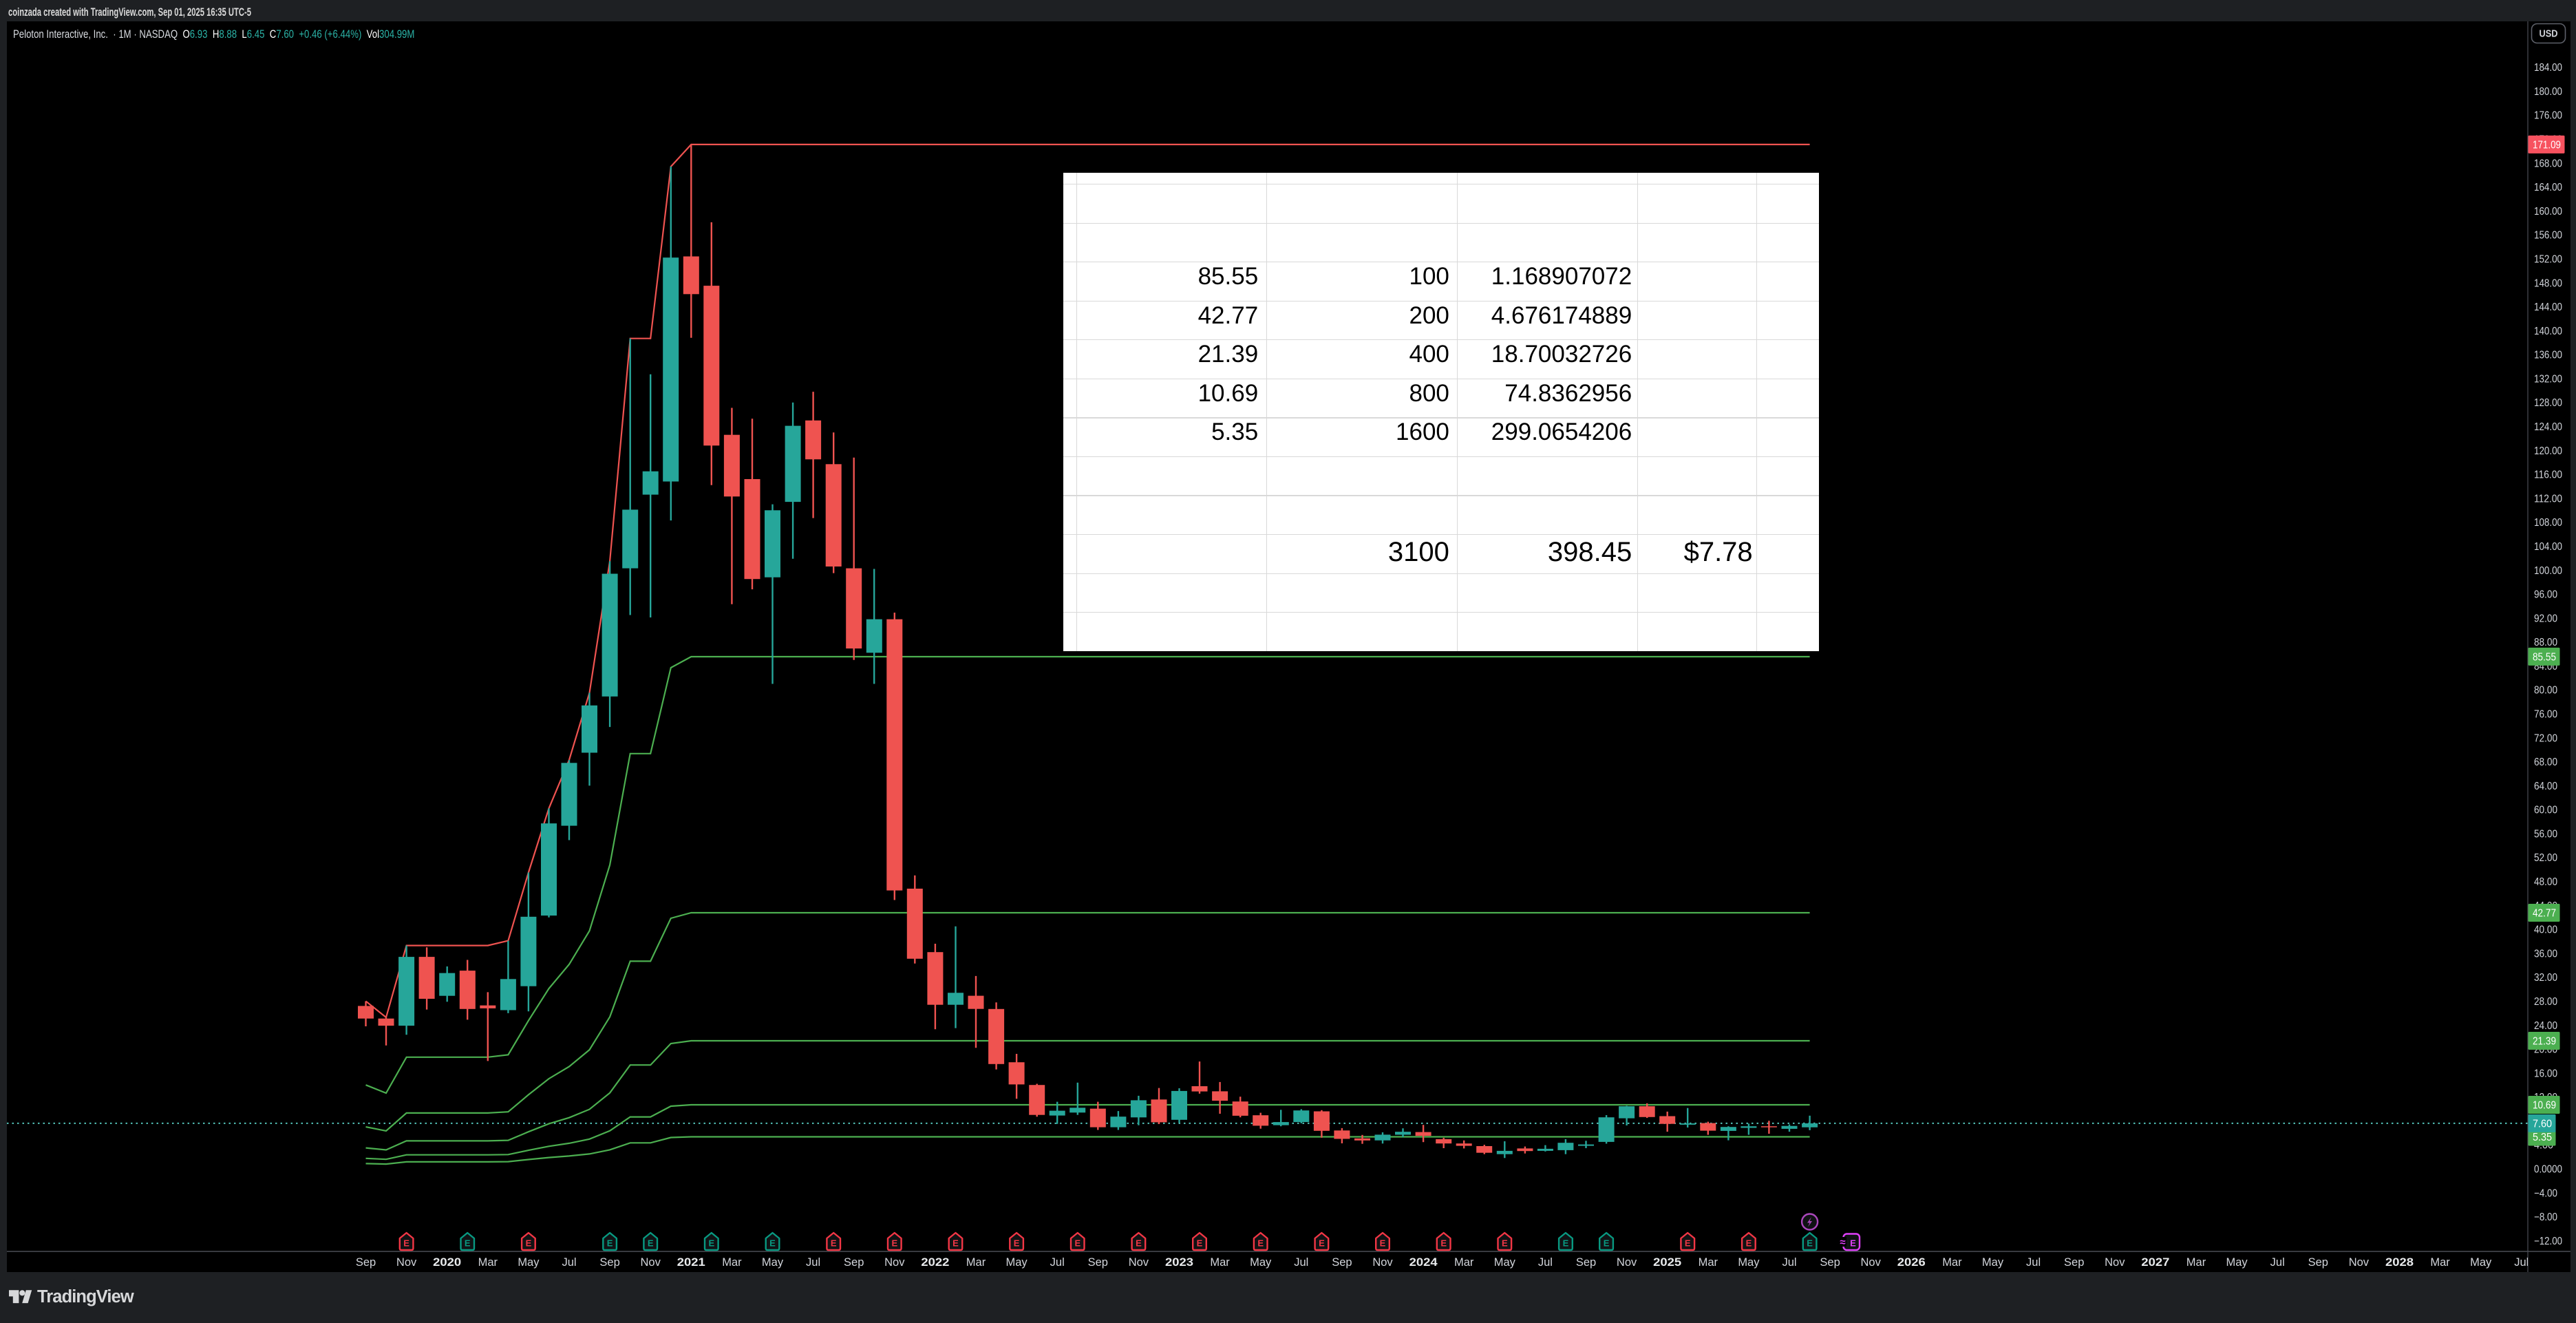 The image size is (2576, 1323). I want to click on svg-text: 160.00, so click(2548, 212).